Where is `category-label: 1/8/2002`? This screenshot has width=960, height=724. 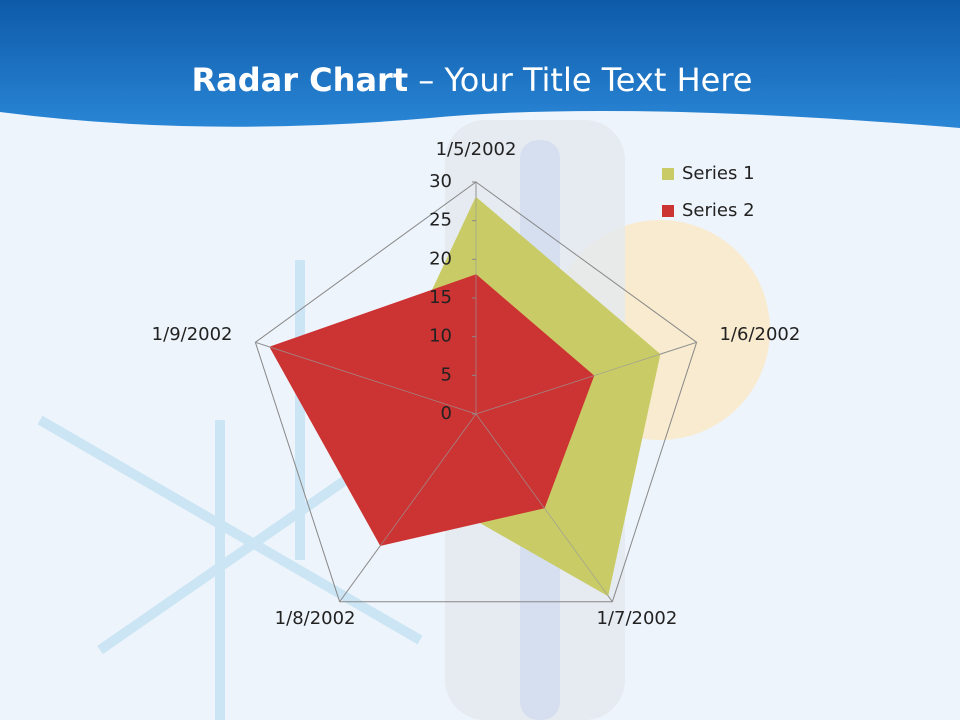 category-label: 1/8/2002 is located at coordinates (315, 618).